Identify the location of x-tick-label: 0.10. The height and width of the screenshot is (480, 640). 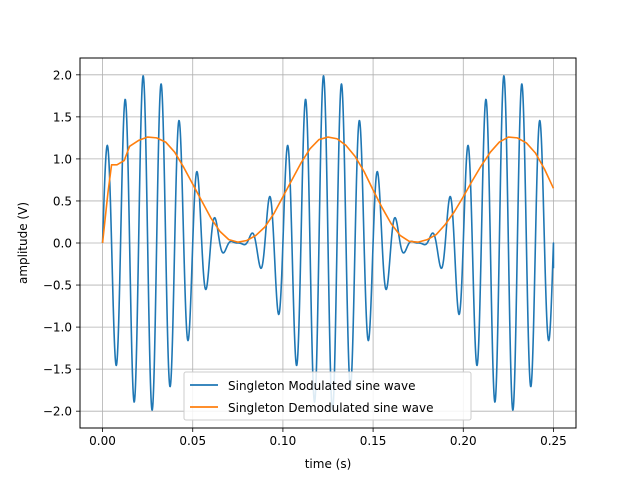
(283, 441).